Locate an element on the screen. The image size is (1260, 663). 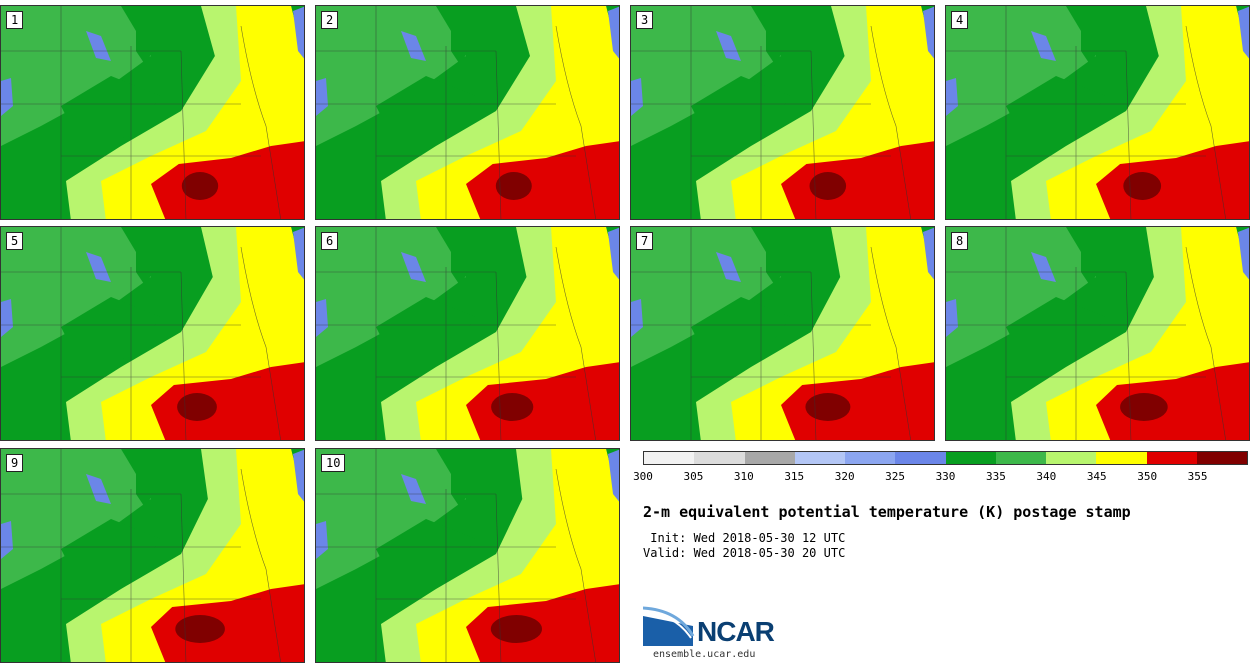
panel-number: 4 is located at coordinates (960, 20).